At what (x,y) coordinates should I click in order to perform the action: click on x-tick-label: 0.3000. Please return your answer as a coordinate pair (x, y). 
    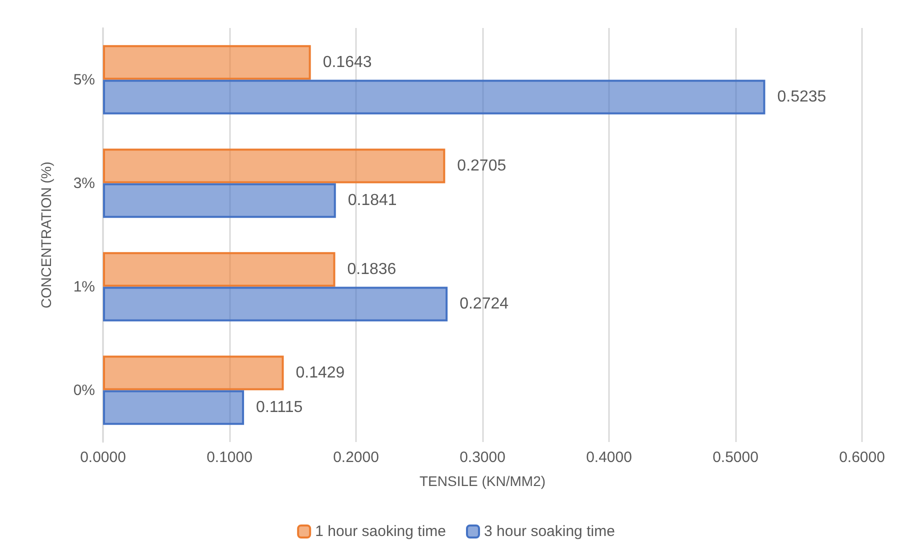
    Looking at the image, I should click on (483, 457).